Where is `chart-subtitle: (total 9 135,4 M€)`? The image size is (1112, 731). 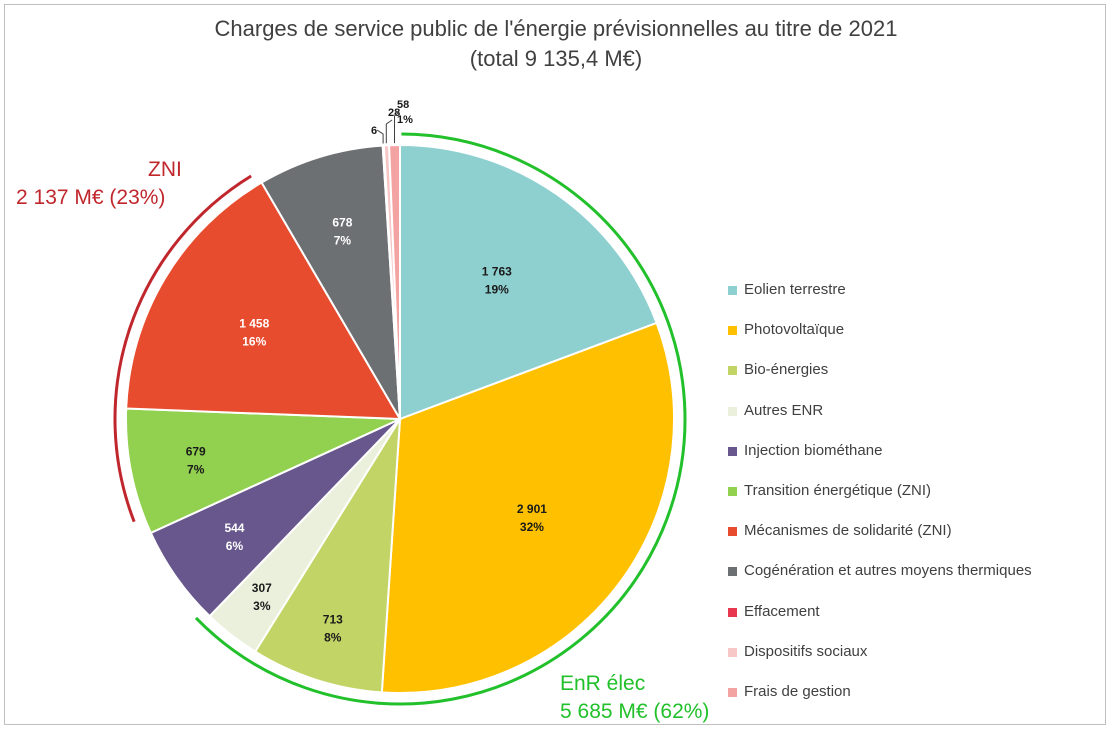 chart-subtitle: (total 9 135,4 M€) is located at coordinates (556, 58).